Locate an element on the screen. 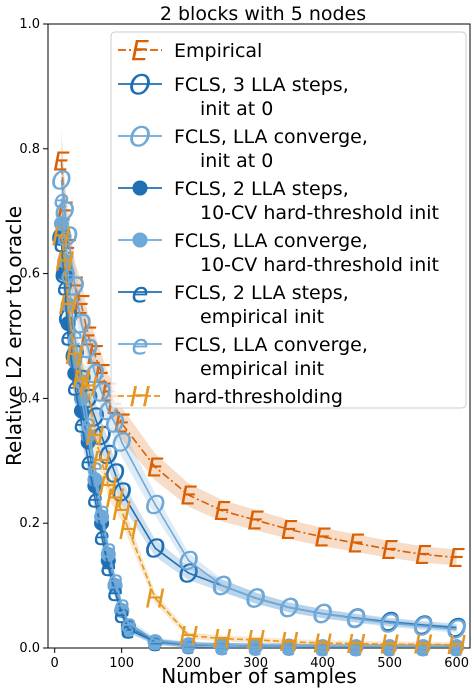 The width and height of the screenshot is (474, 691). legend-label: FCLS, 2 LLA steps, is located at coordinates (261, 293).